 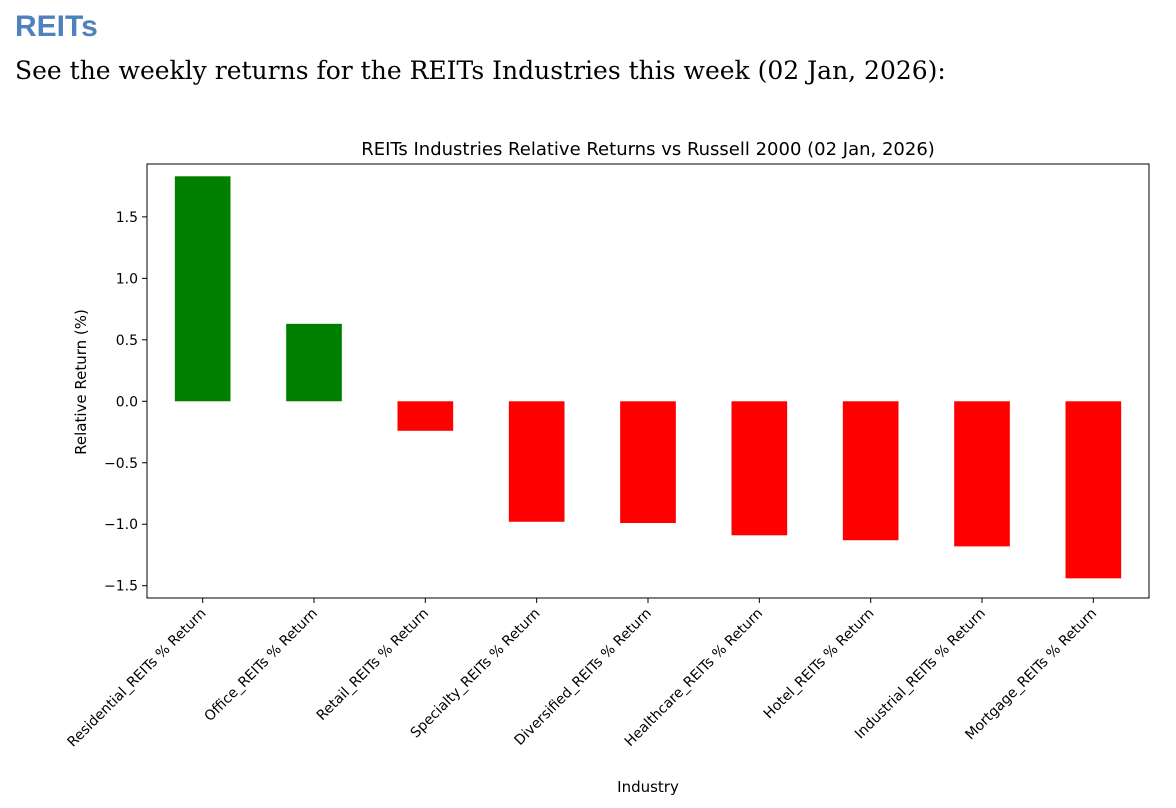 What do you see at coordinates (127, 341) in the screenshot?
I see `y-tick-label: 0.5` at bounding box center [127, 341].